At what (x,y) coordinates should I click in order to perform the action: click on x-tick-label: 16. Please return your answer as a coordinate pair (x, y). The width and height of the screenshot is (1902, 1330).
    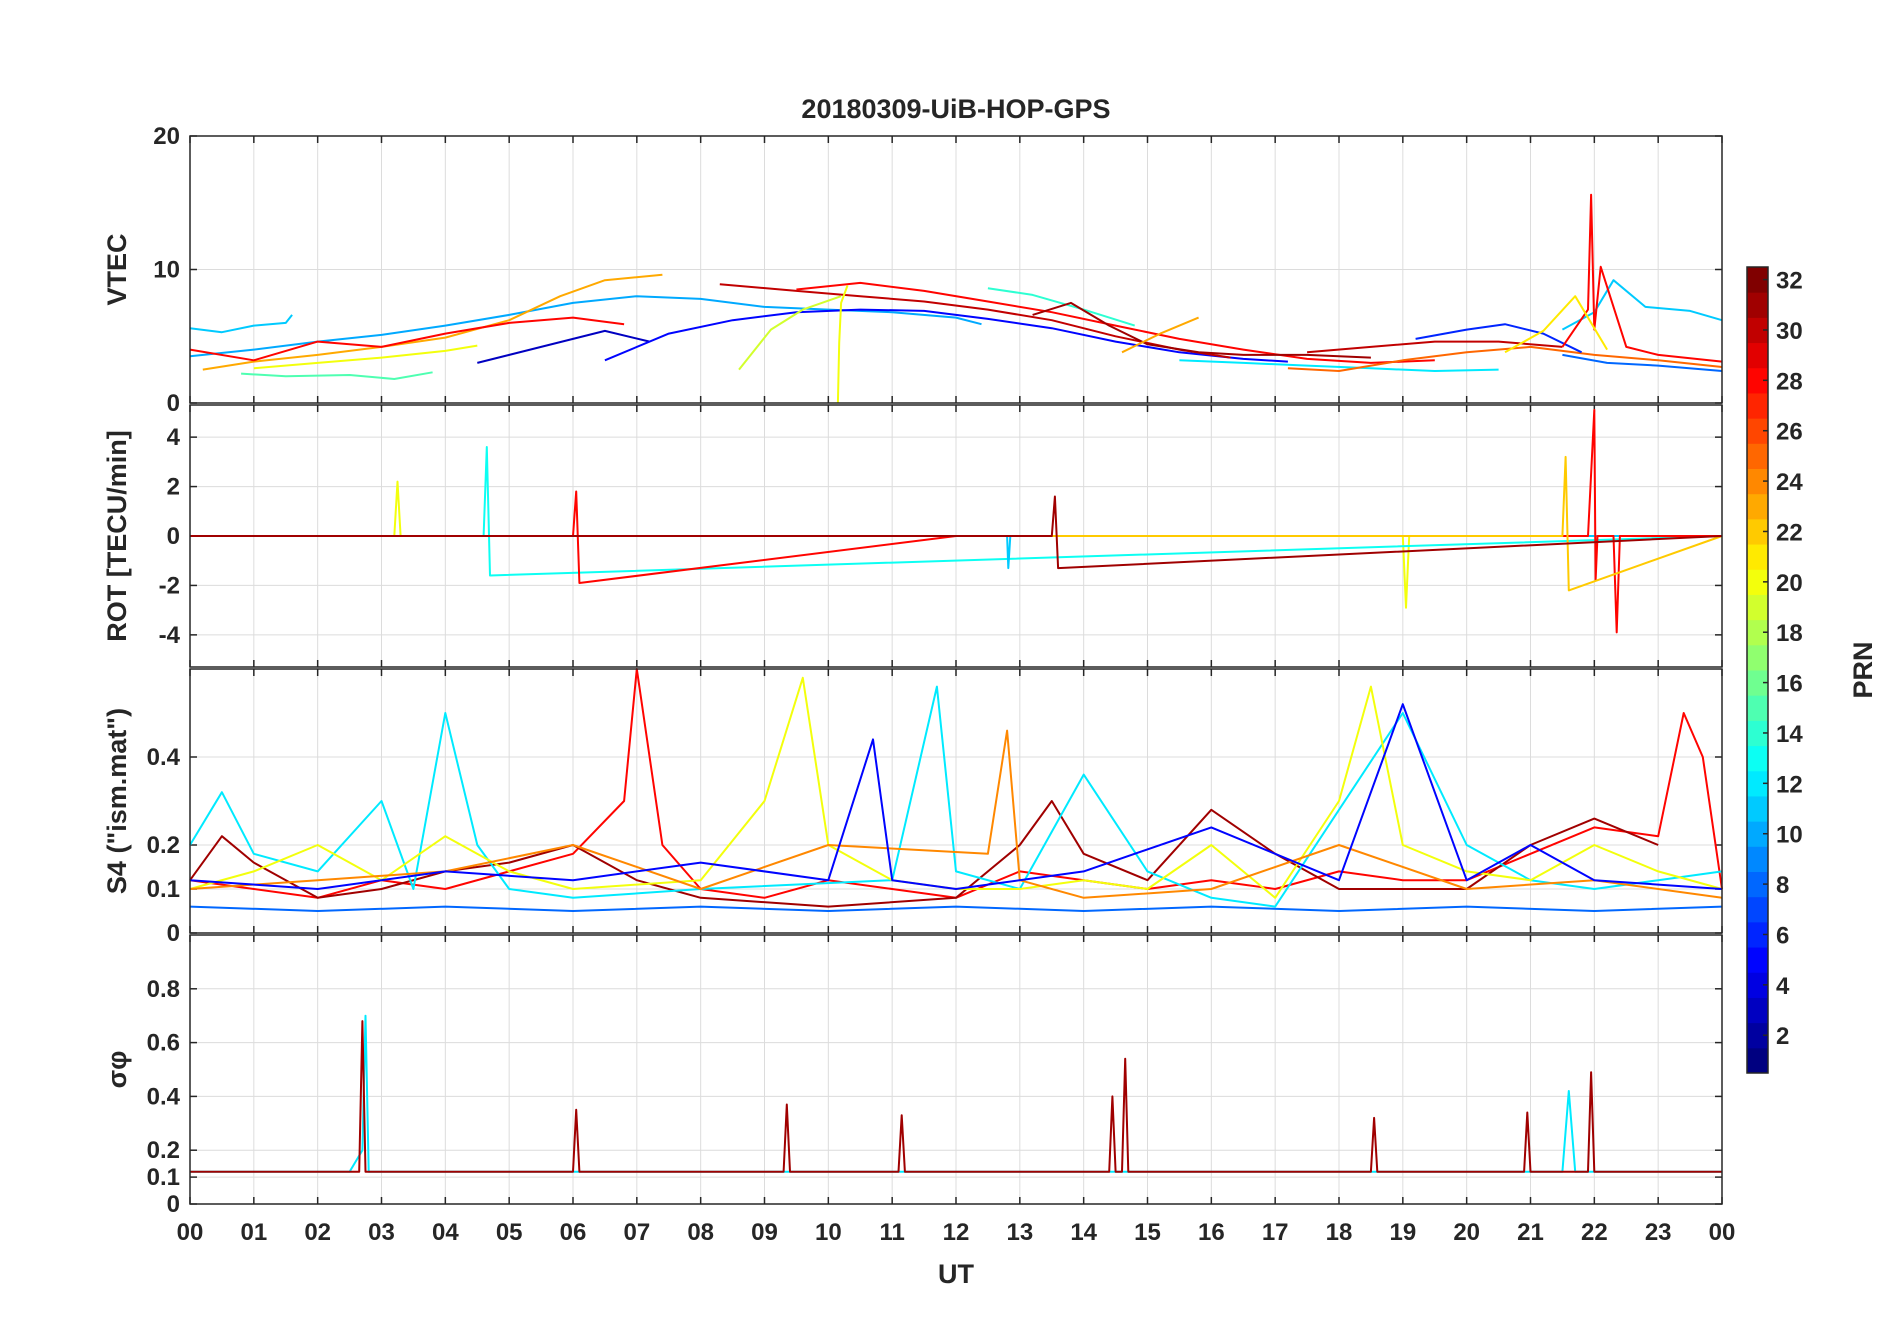
    Looking at the image, I should click on (1211, 1232).